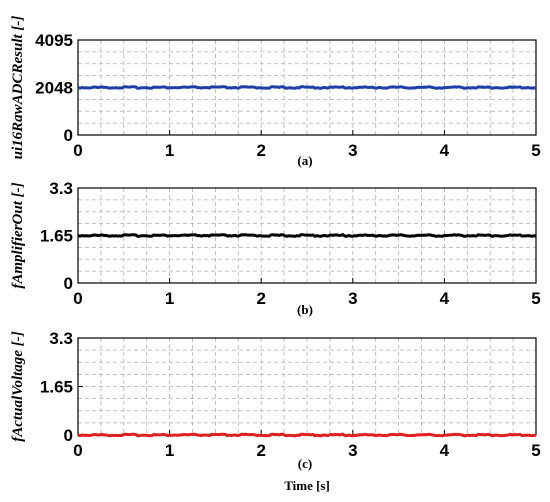  Describe the element at coordinates (18, 235) in the screenshot. I see `y-axis-label: fAmplifierOut [-]` at that location.